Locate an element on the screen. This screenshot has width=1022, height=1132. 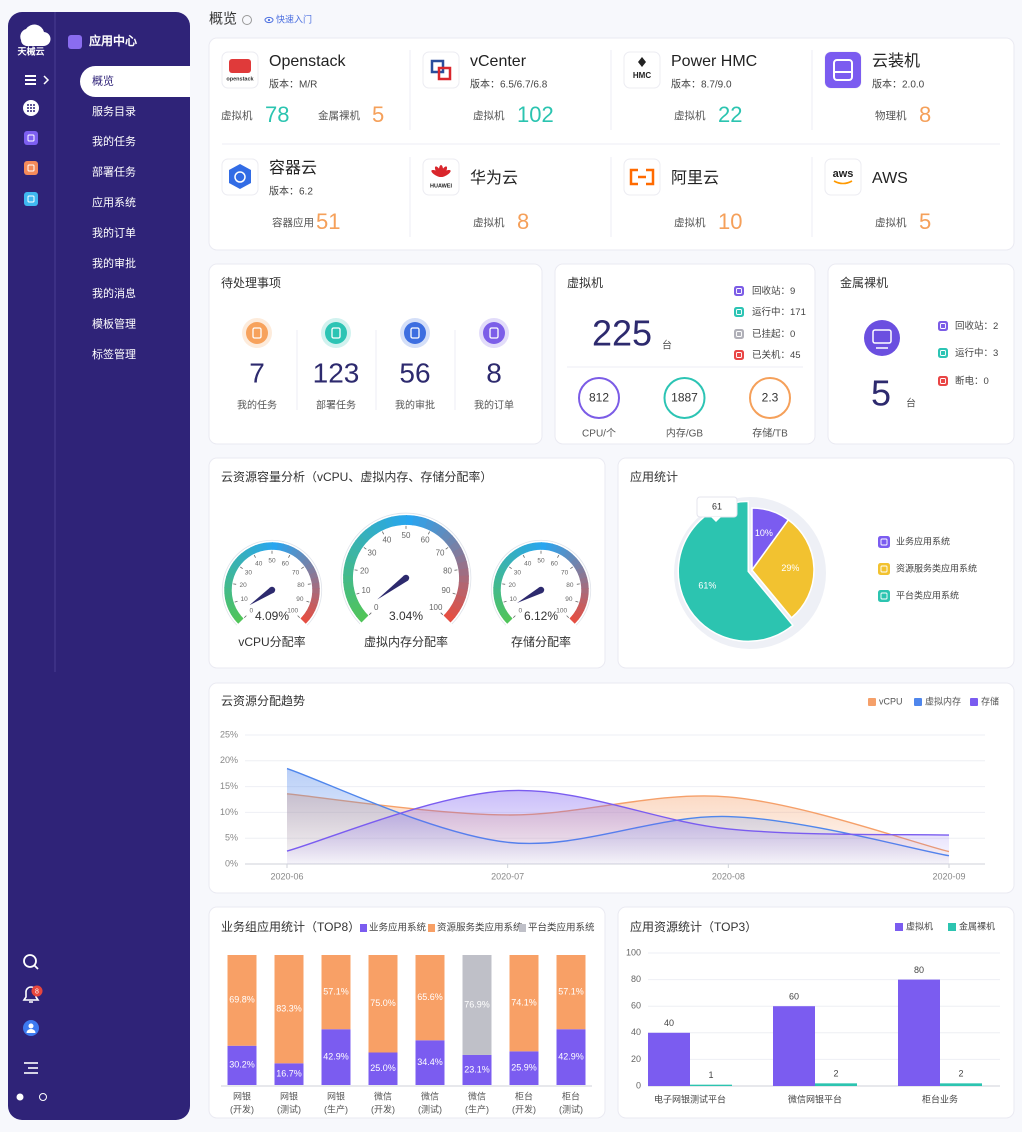
menu-item: 概览 is located at coordinates (103, 80).